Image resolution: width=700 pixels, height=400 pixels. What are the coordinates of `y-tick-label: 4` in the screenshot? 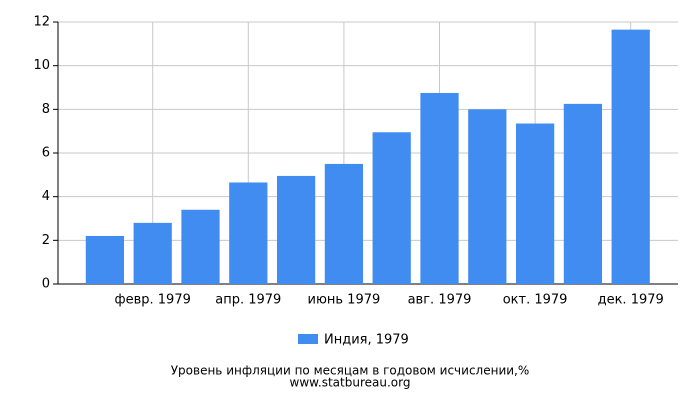 It's located at (46, 196).